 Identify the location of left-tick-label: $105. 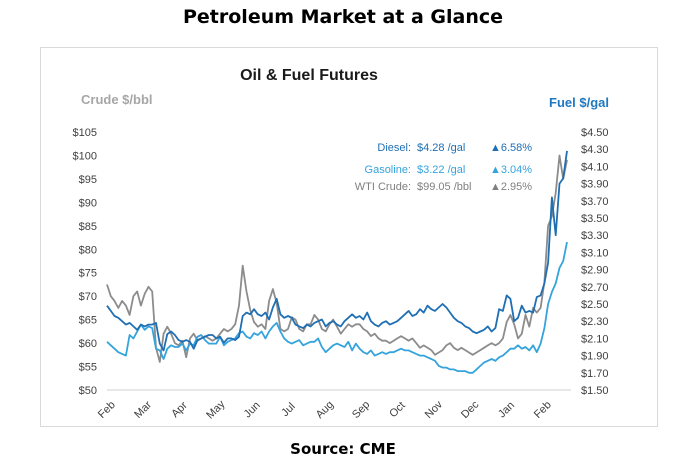
(85, 133).